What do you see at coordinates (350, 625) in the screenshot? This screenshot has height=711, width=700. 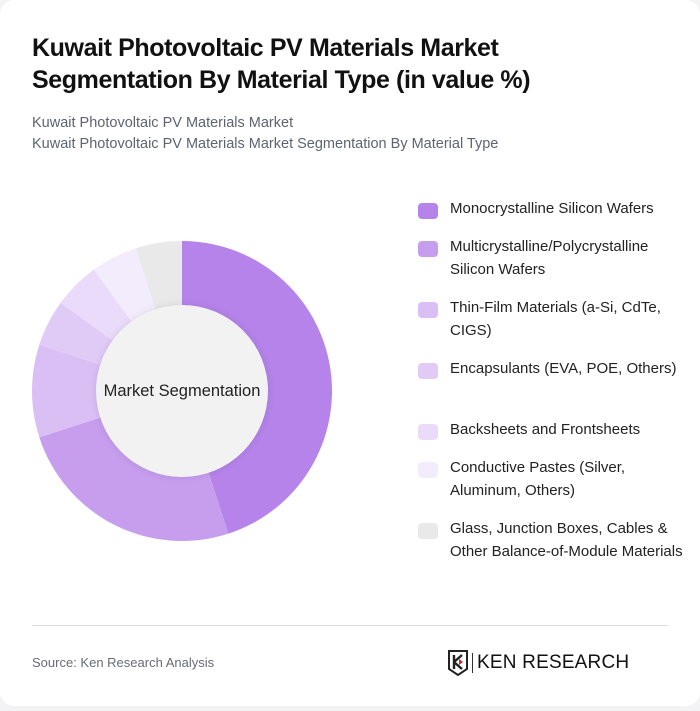 I see `footer-divider` at bounding box center [350, 625].